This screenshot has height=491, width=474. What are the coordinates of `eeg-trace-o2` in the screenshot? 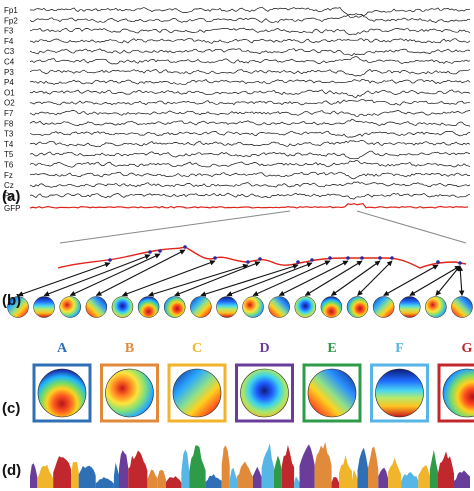 It's located at (249, 102).